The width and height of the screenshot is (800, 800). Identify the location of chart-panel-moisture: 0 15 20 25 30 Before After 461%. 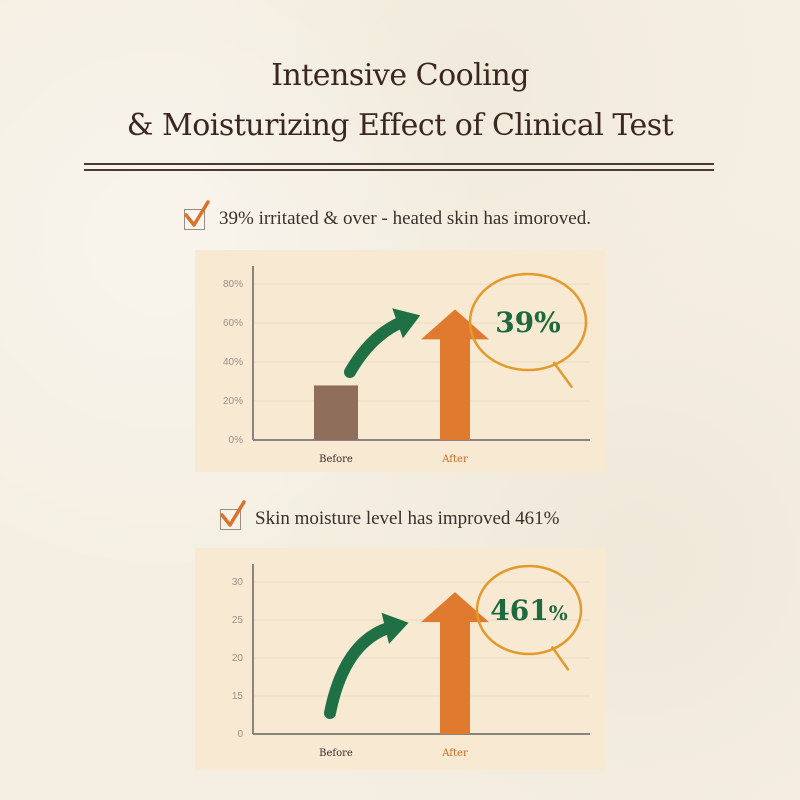
(400, 659).